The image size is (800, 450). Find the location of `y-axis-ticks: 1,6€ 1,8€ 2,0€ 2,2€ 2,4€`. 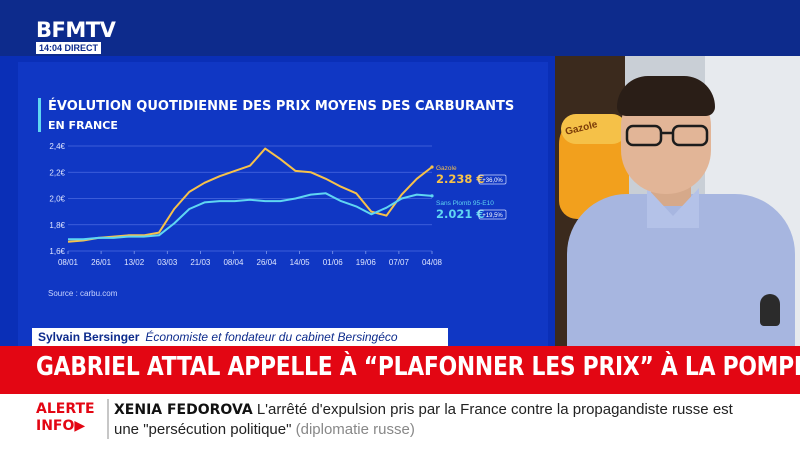

y-axis-ticks: 1,6€ 1,8€ 2,0€ 2,2€ 2,4€ is located at coordinates (57, 199).